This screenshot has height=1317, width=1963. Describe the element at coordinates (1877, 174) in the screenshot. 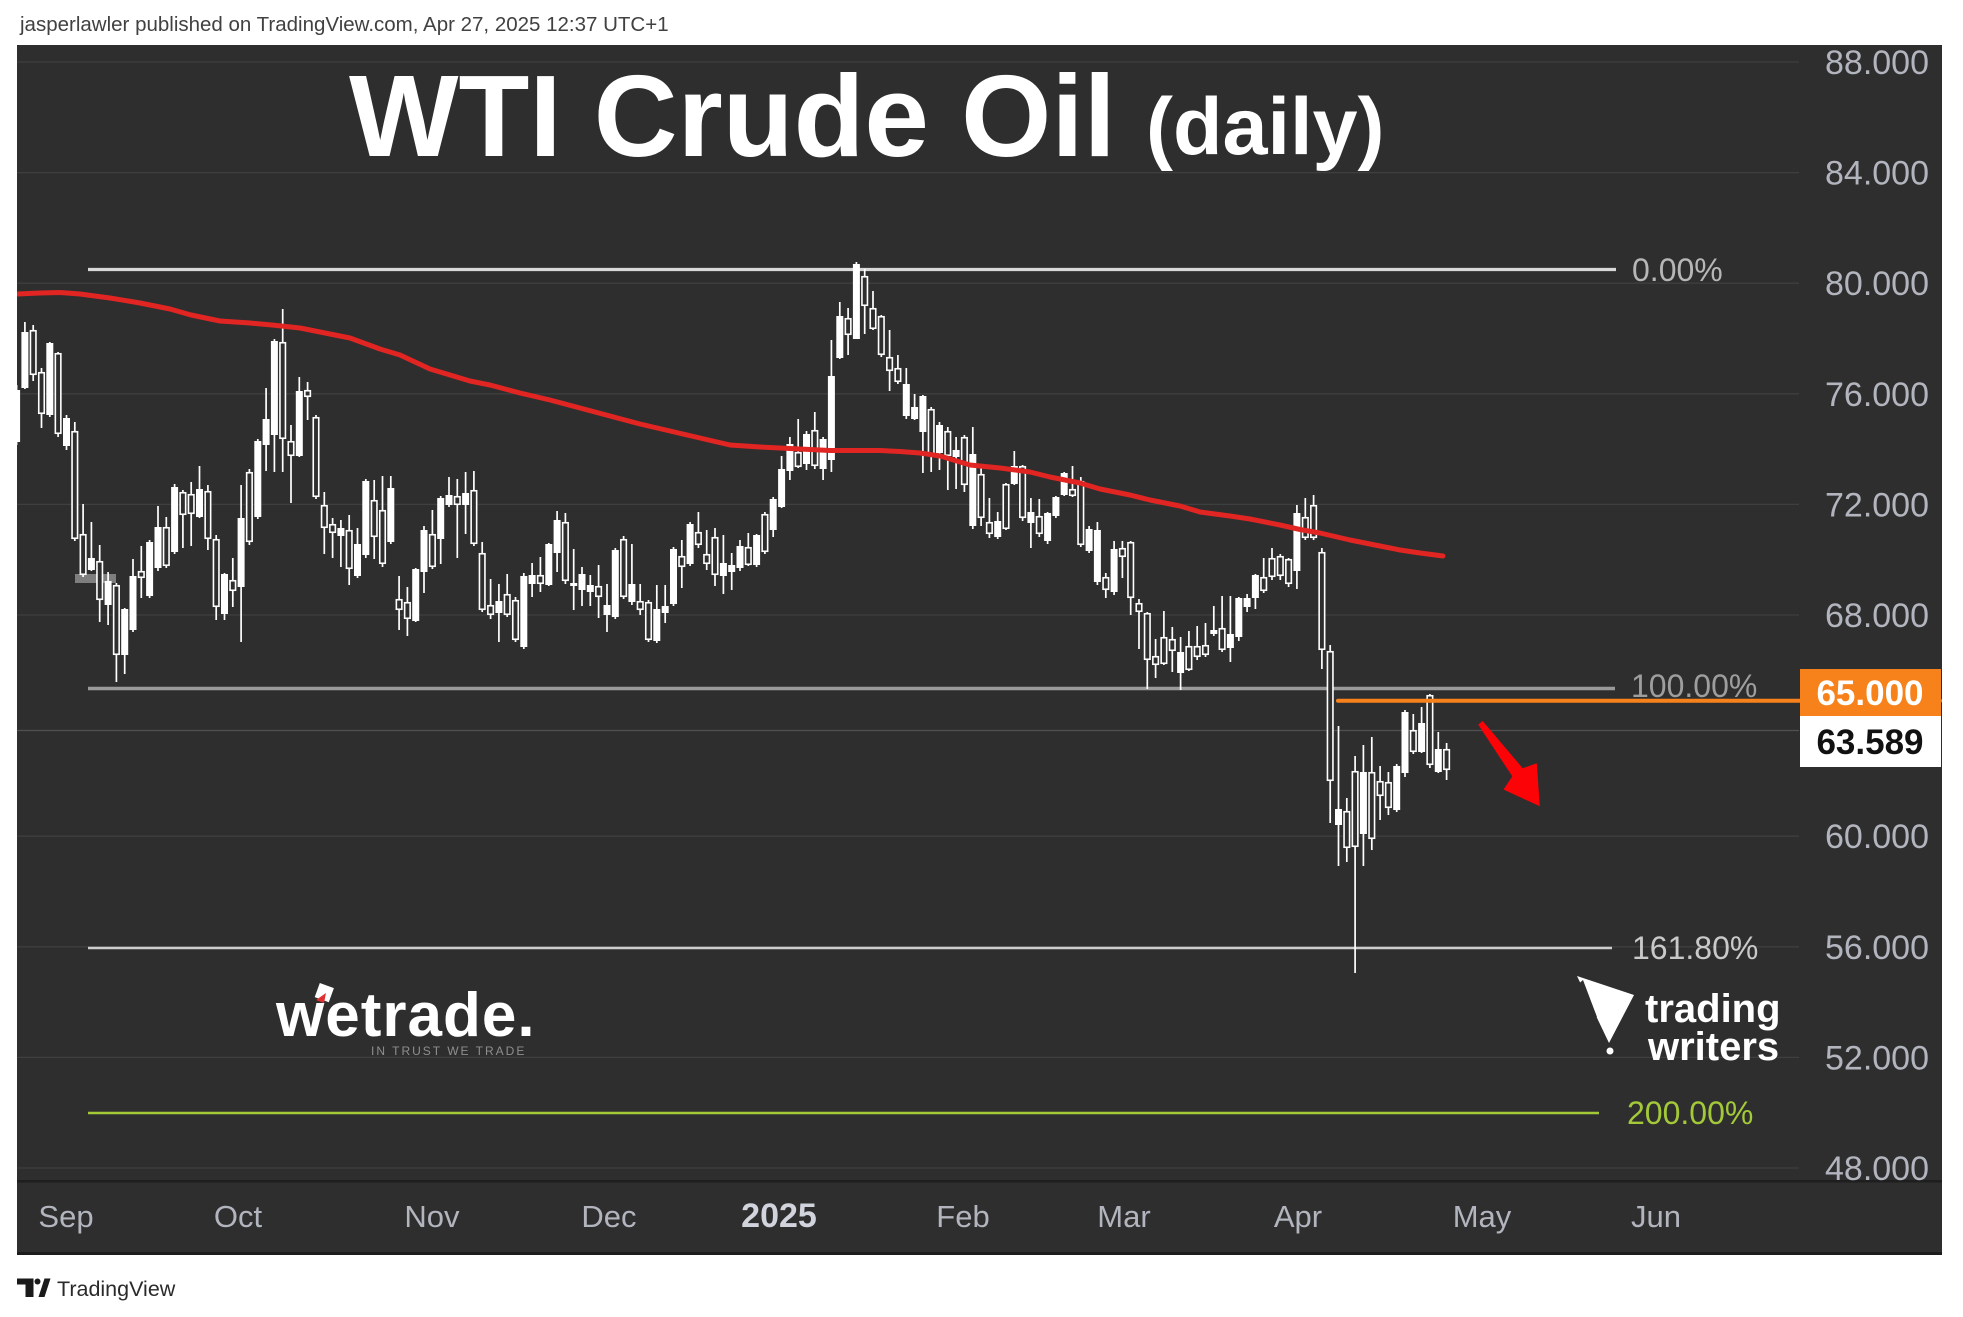

I see `svg-text: 84.000` at that location.